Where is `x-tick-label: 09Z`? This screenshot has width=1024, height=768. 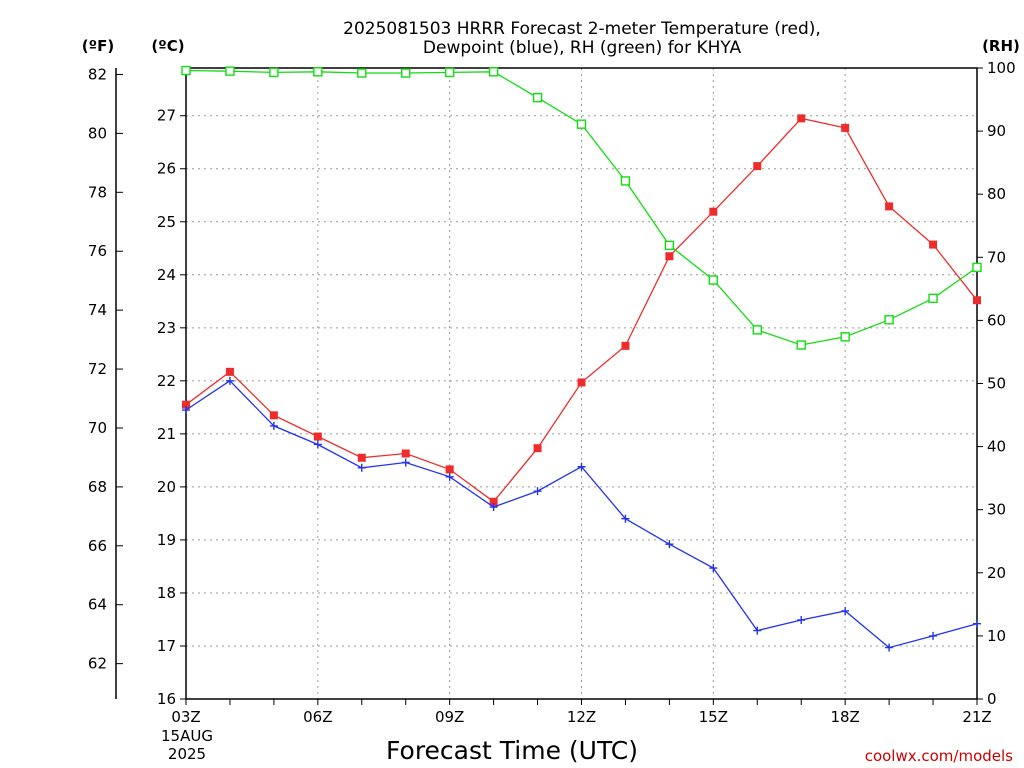 x-tick-label: 09Z is located at coordinates (449, 717).